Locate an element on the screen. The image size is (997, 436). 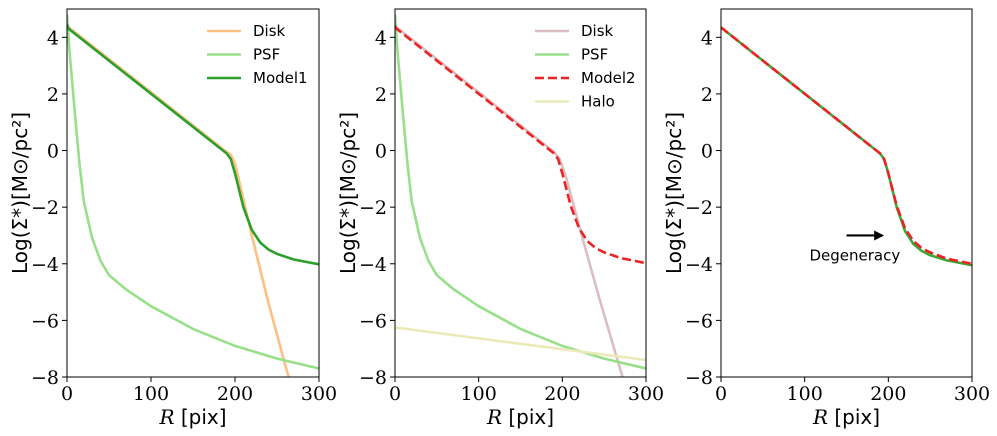
plot-area is located at coordinates (846, 146).